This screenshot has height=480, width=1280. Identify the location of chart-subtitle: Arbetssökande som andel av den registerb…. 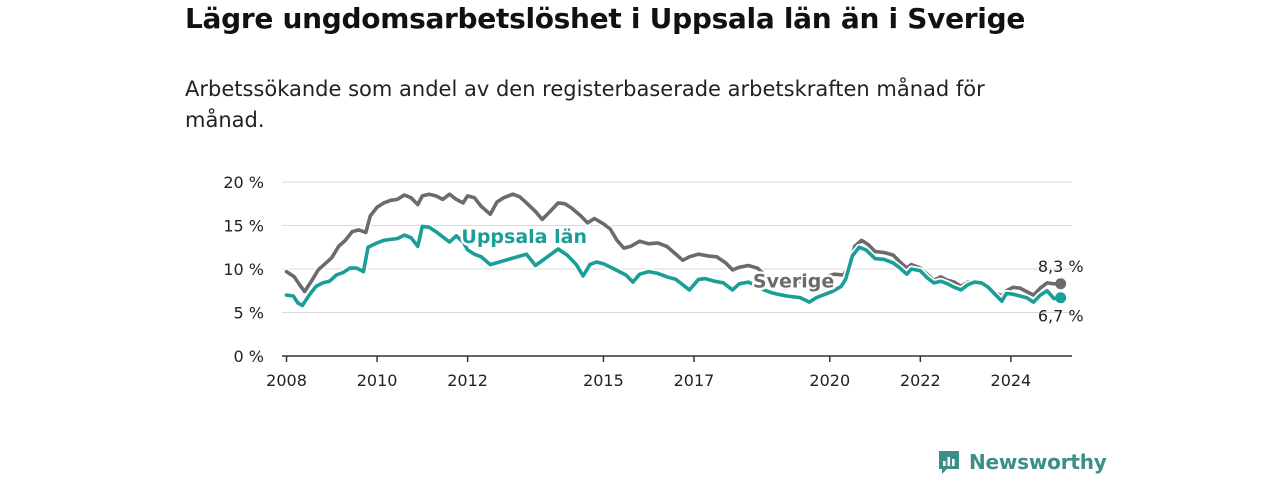
(585, 104).